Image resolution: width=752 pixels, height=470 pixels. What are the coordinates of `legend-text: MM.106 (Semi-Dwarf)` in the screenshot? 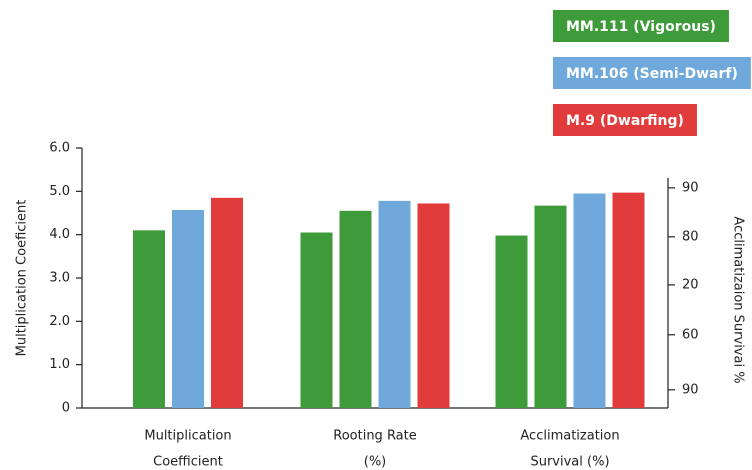 It's located at (652, 74).